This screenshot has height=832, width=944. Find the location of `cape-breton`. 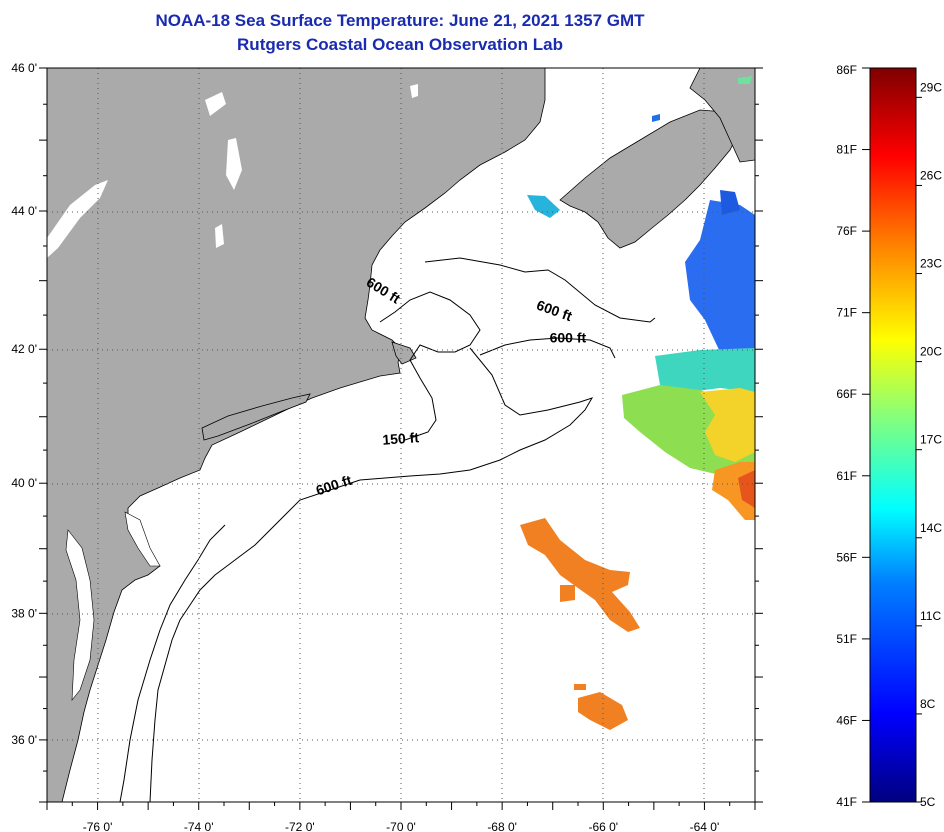

cape-breton is located at coordinates (722, 115).